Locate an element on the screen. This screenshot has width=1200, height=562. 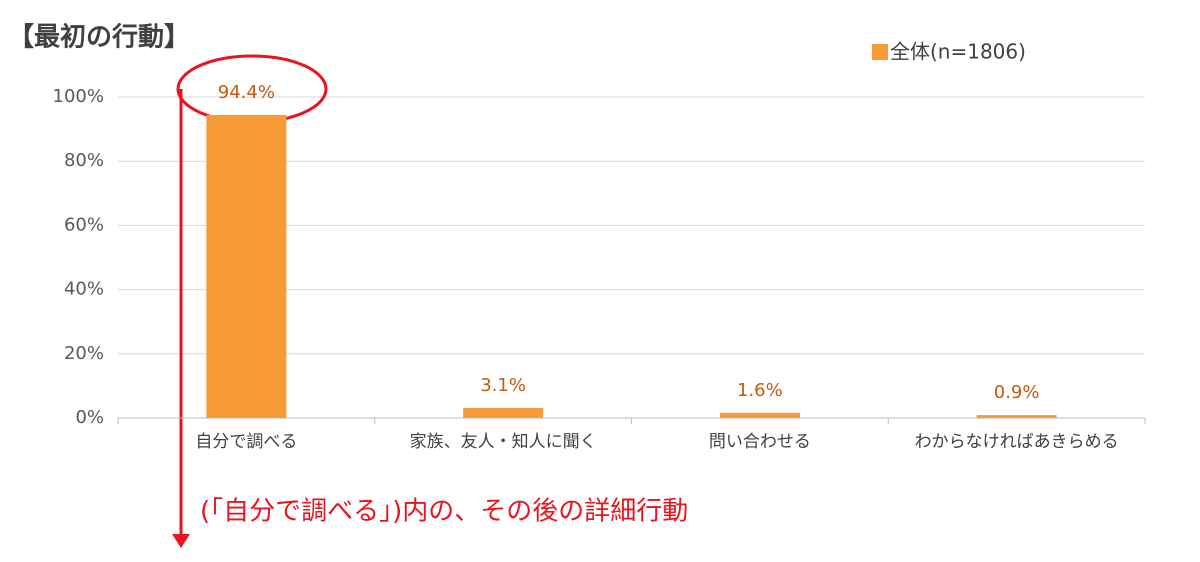
y-tick-label: 60% is located at coordinates (84, 224).